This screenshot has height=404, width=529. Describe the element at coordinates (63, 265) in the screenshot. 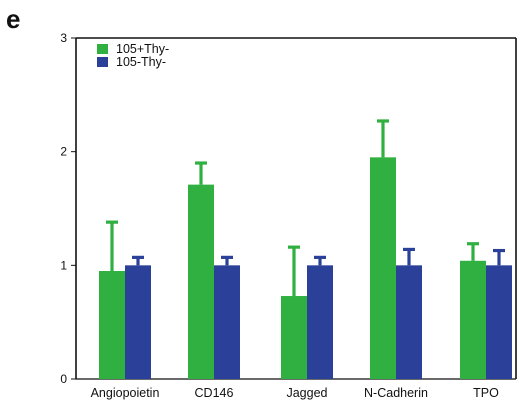

I see `y-tick-label-1: 1` at that location.